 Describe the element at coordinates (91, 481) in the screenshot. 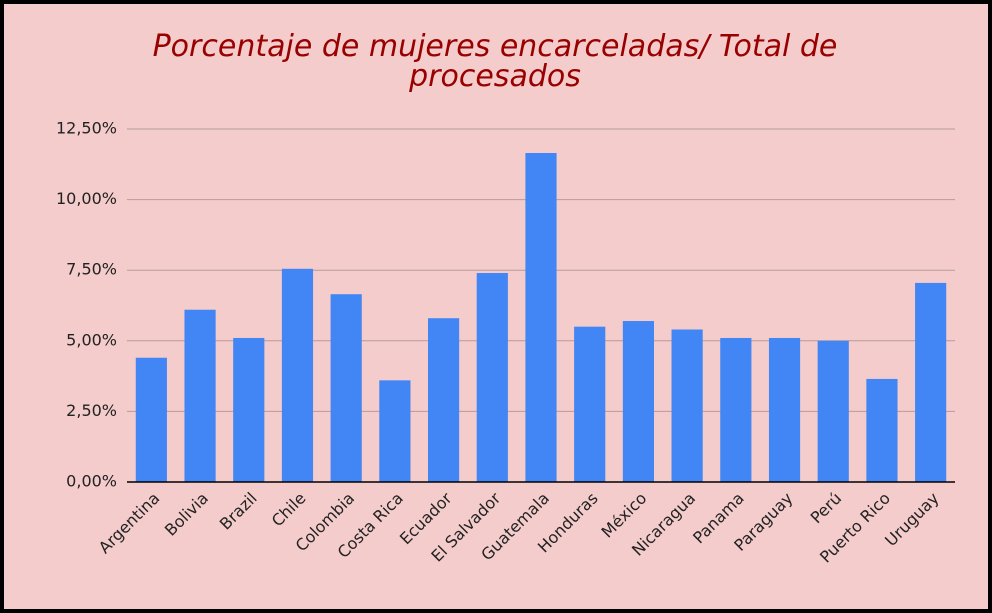

I see `y-tick-label: 0,00%` at that location.